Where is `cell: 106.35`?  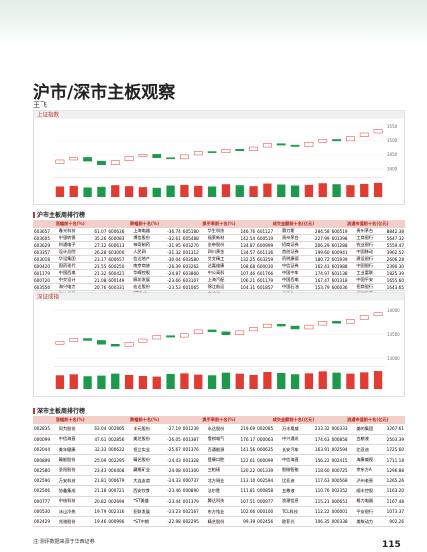 cell: 106.35 is located at coordinates (318, 522).